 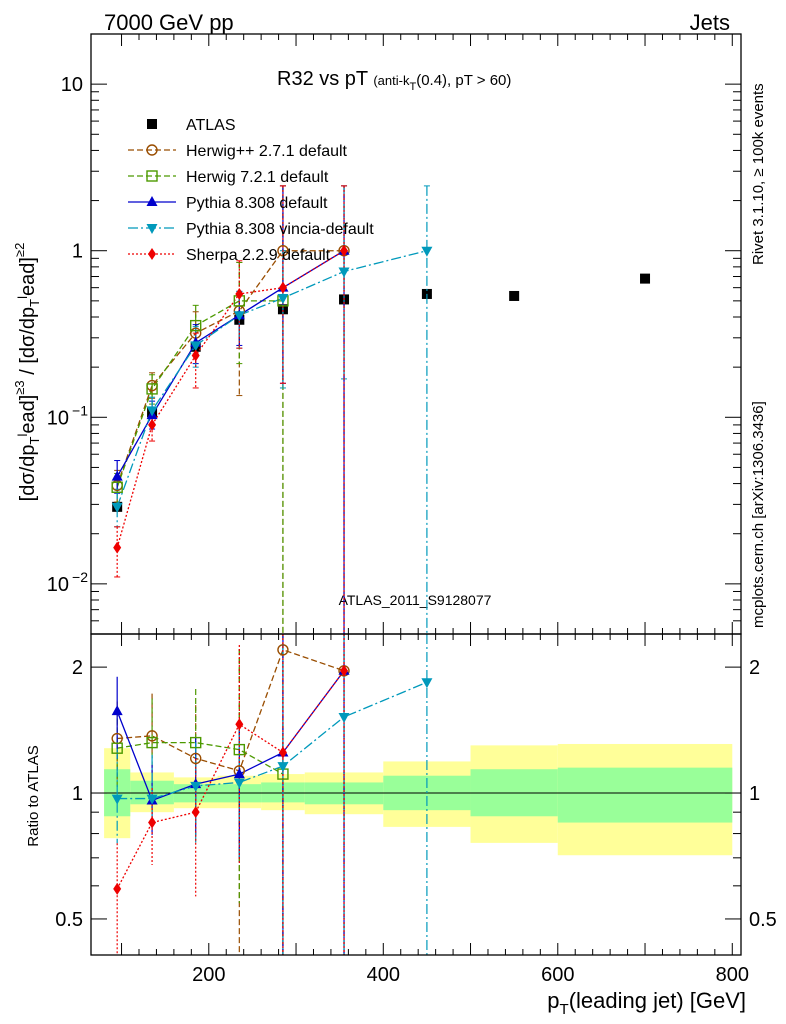 I want to click on ratio-y-tick-label-0: 0.5, so click(x=69, y=920).